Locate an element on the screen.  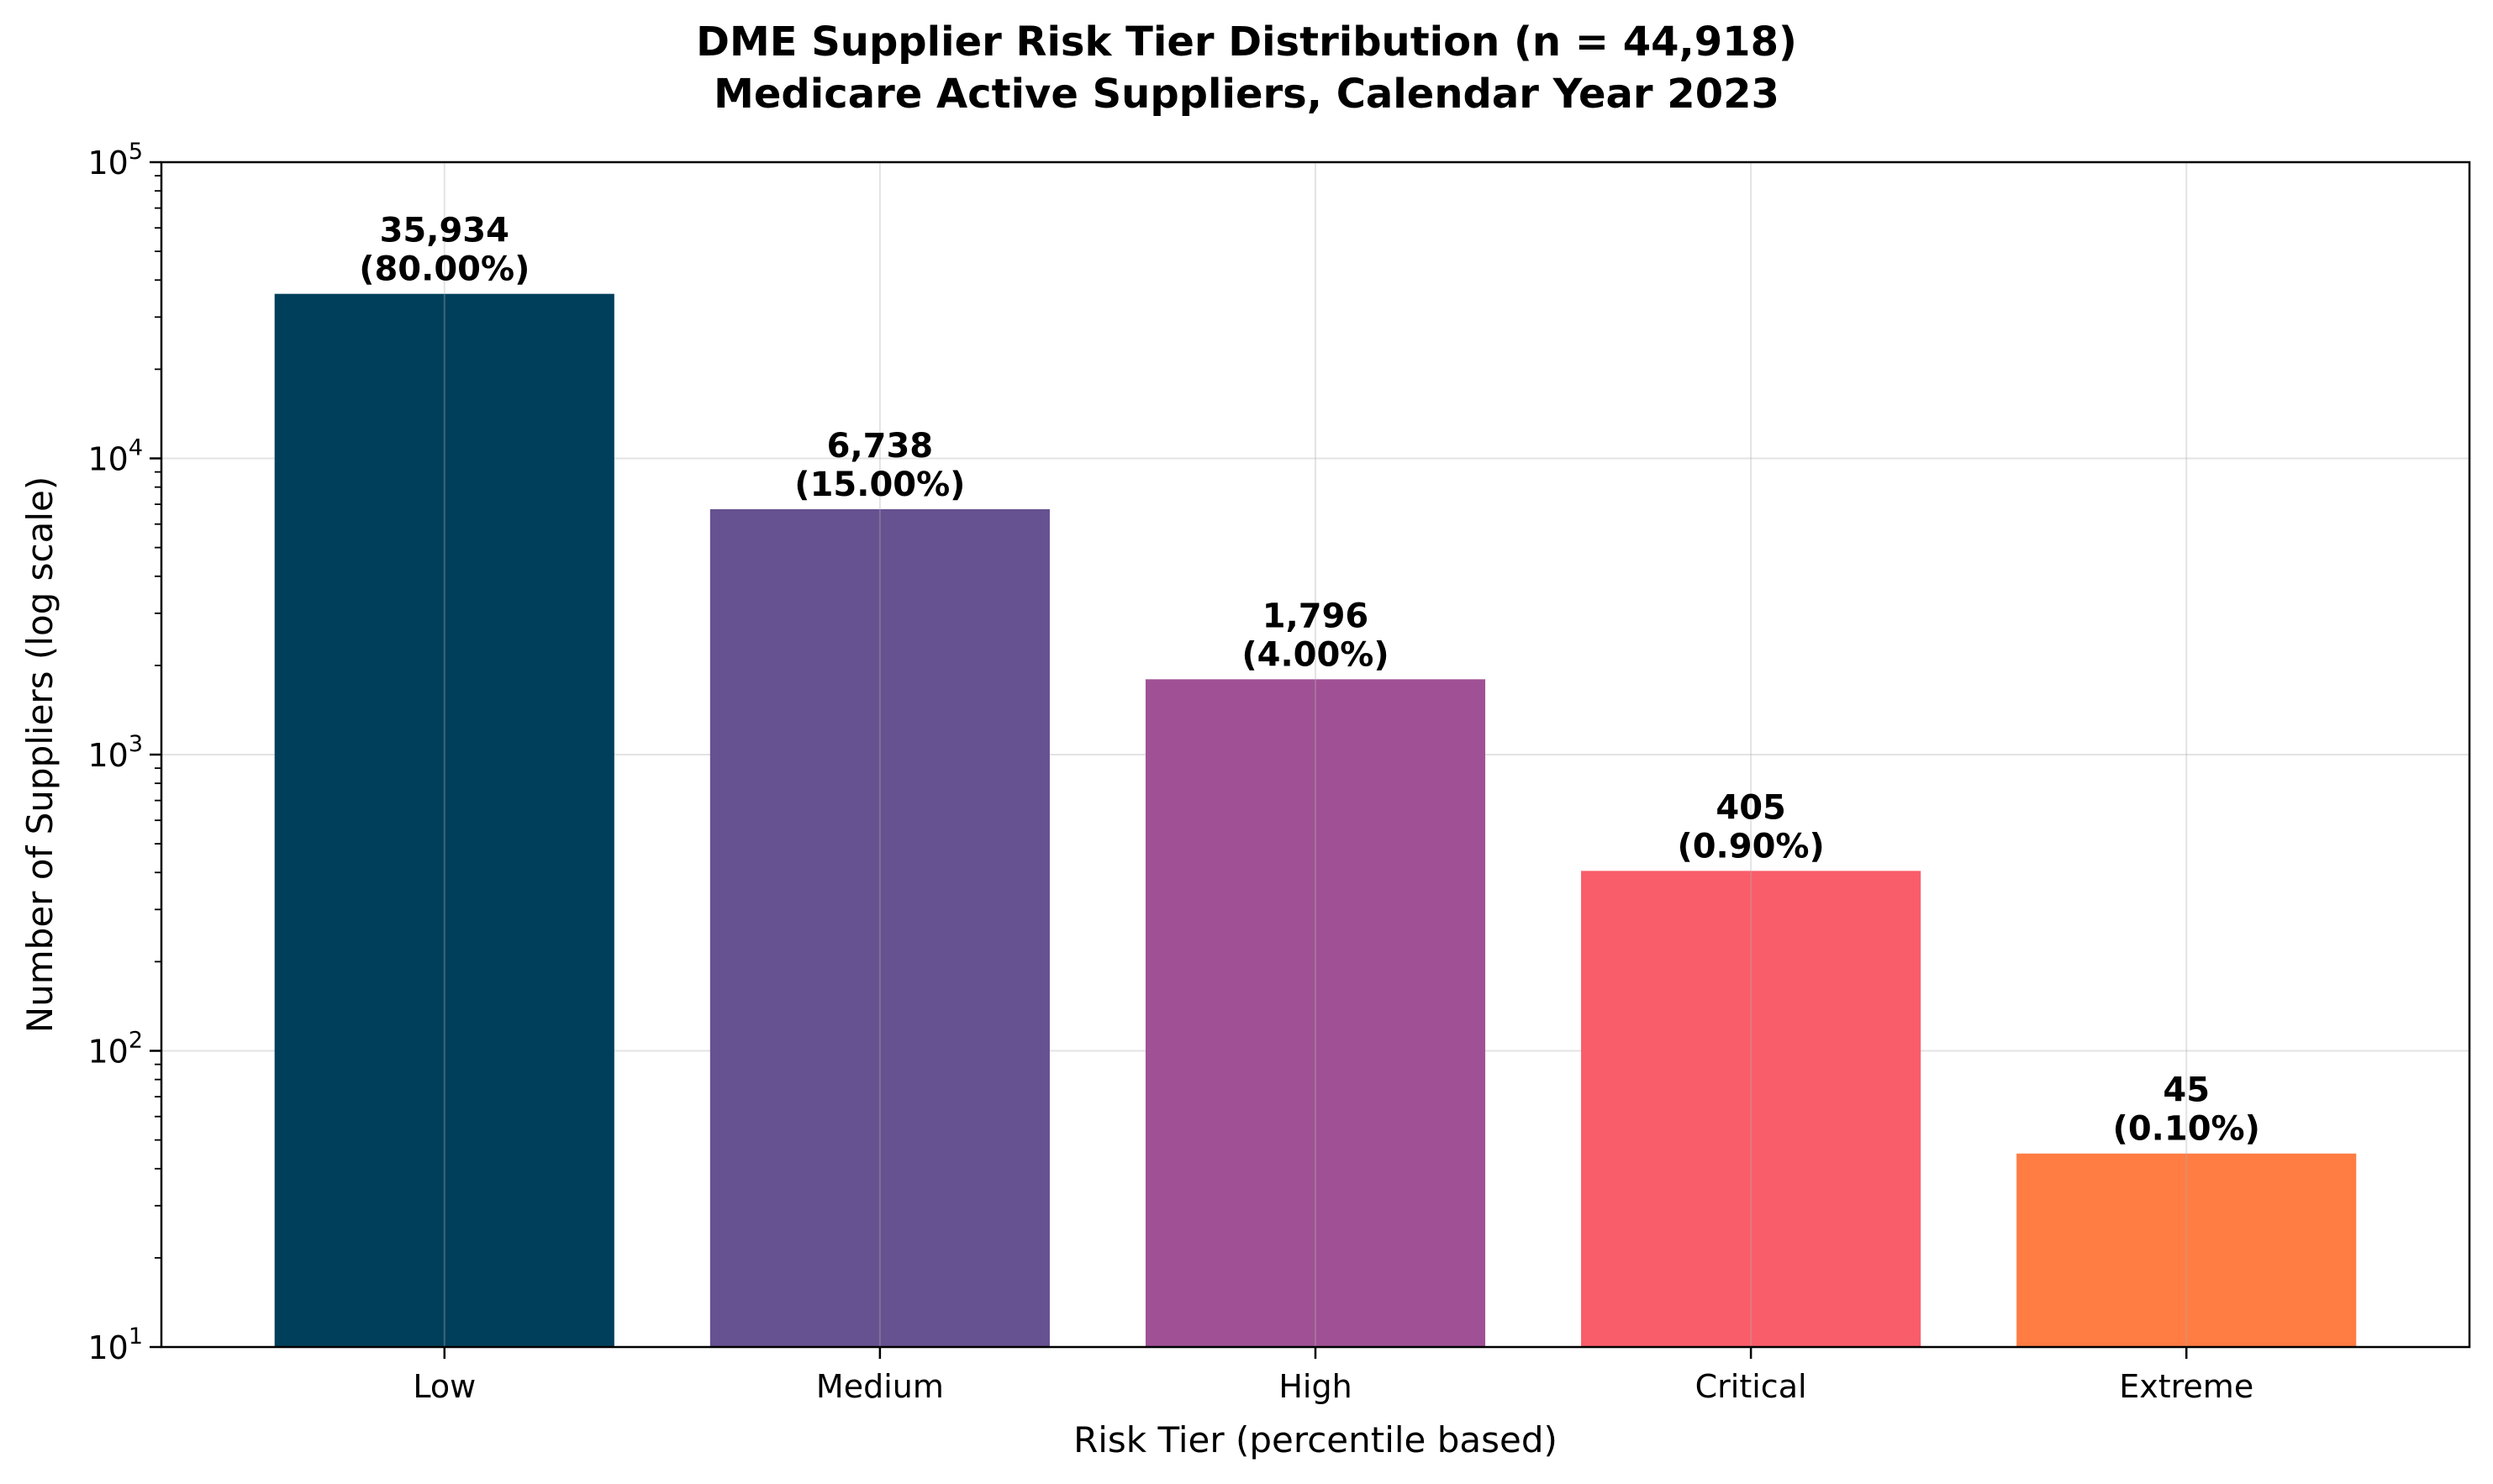
bar-percent-label: (80.00%) is located at coordinates (445, 269).